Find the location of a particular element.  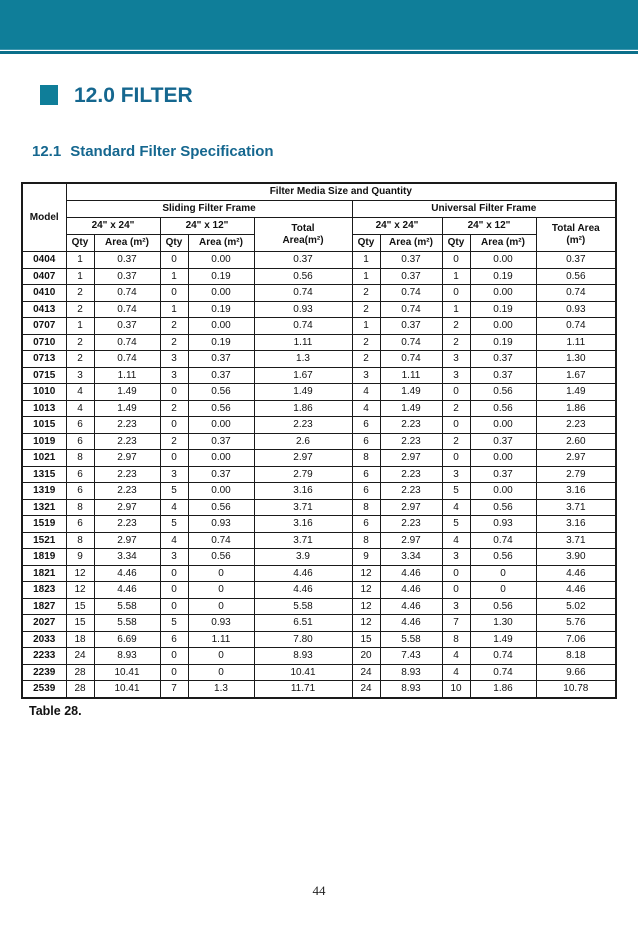

value-cell: 8.93 is located at coordinates (303, 656).